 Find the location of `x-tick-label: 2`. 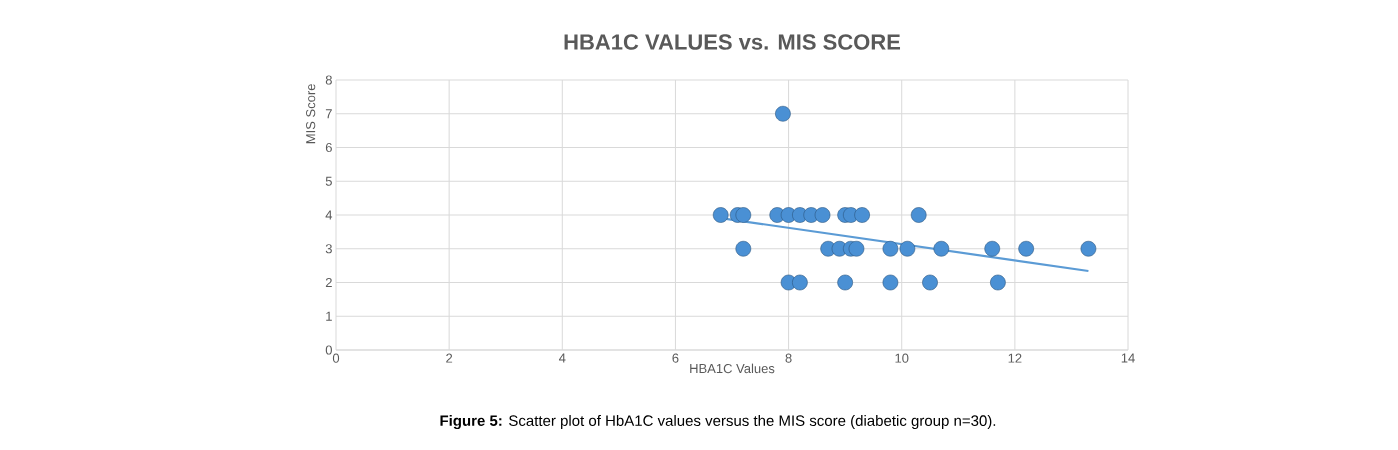

x-tick-label: 2 is located at coordinates (449, 358).